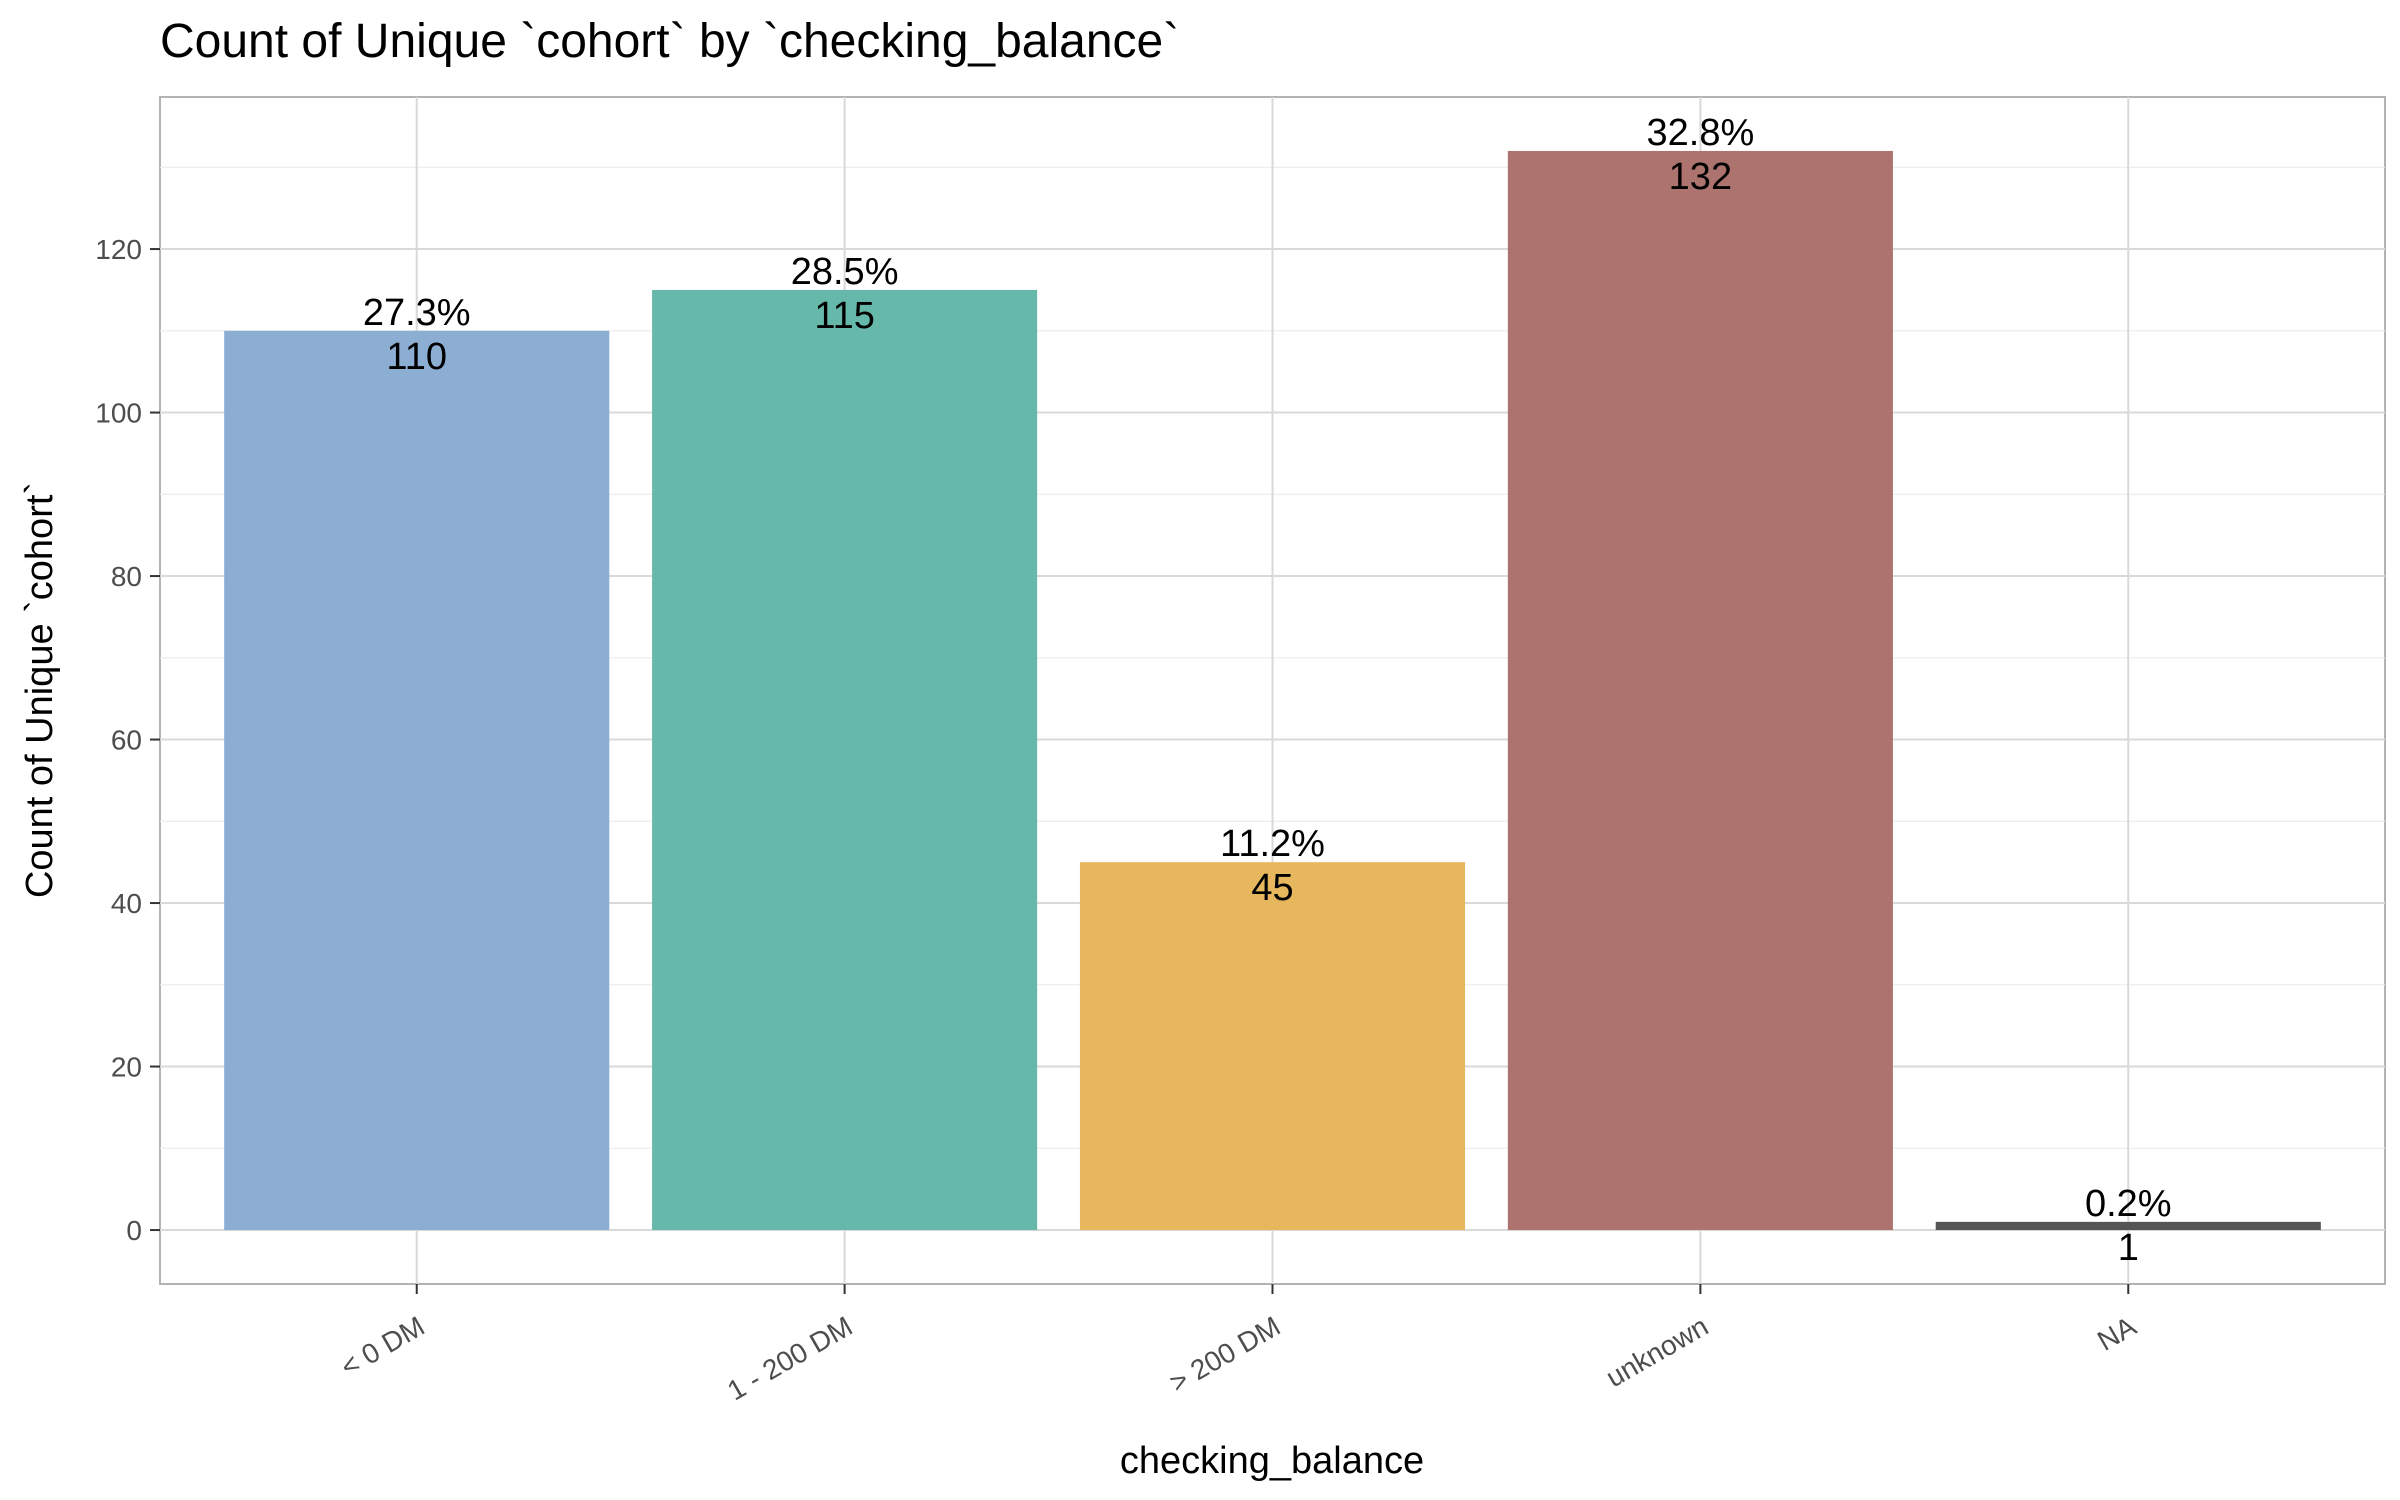 The height and width of the screenshot is (1500, 2400). I want to click on count-label: 1, so click(2128, 1248).